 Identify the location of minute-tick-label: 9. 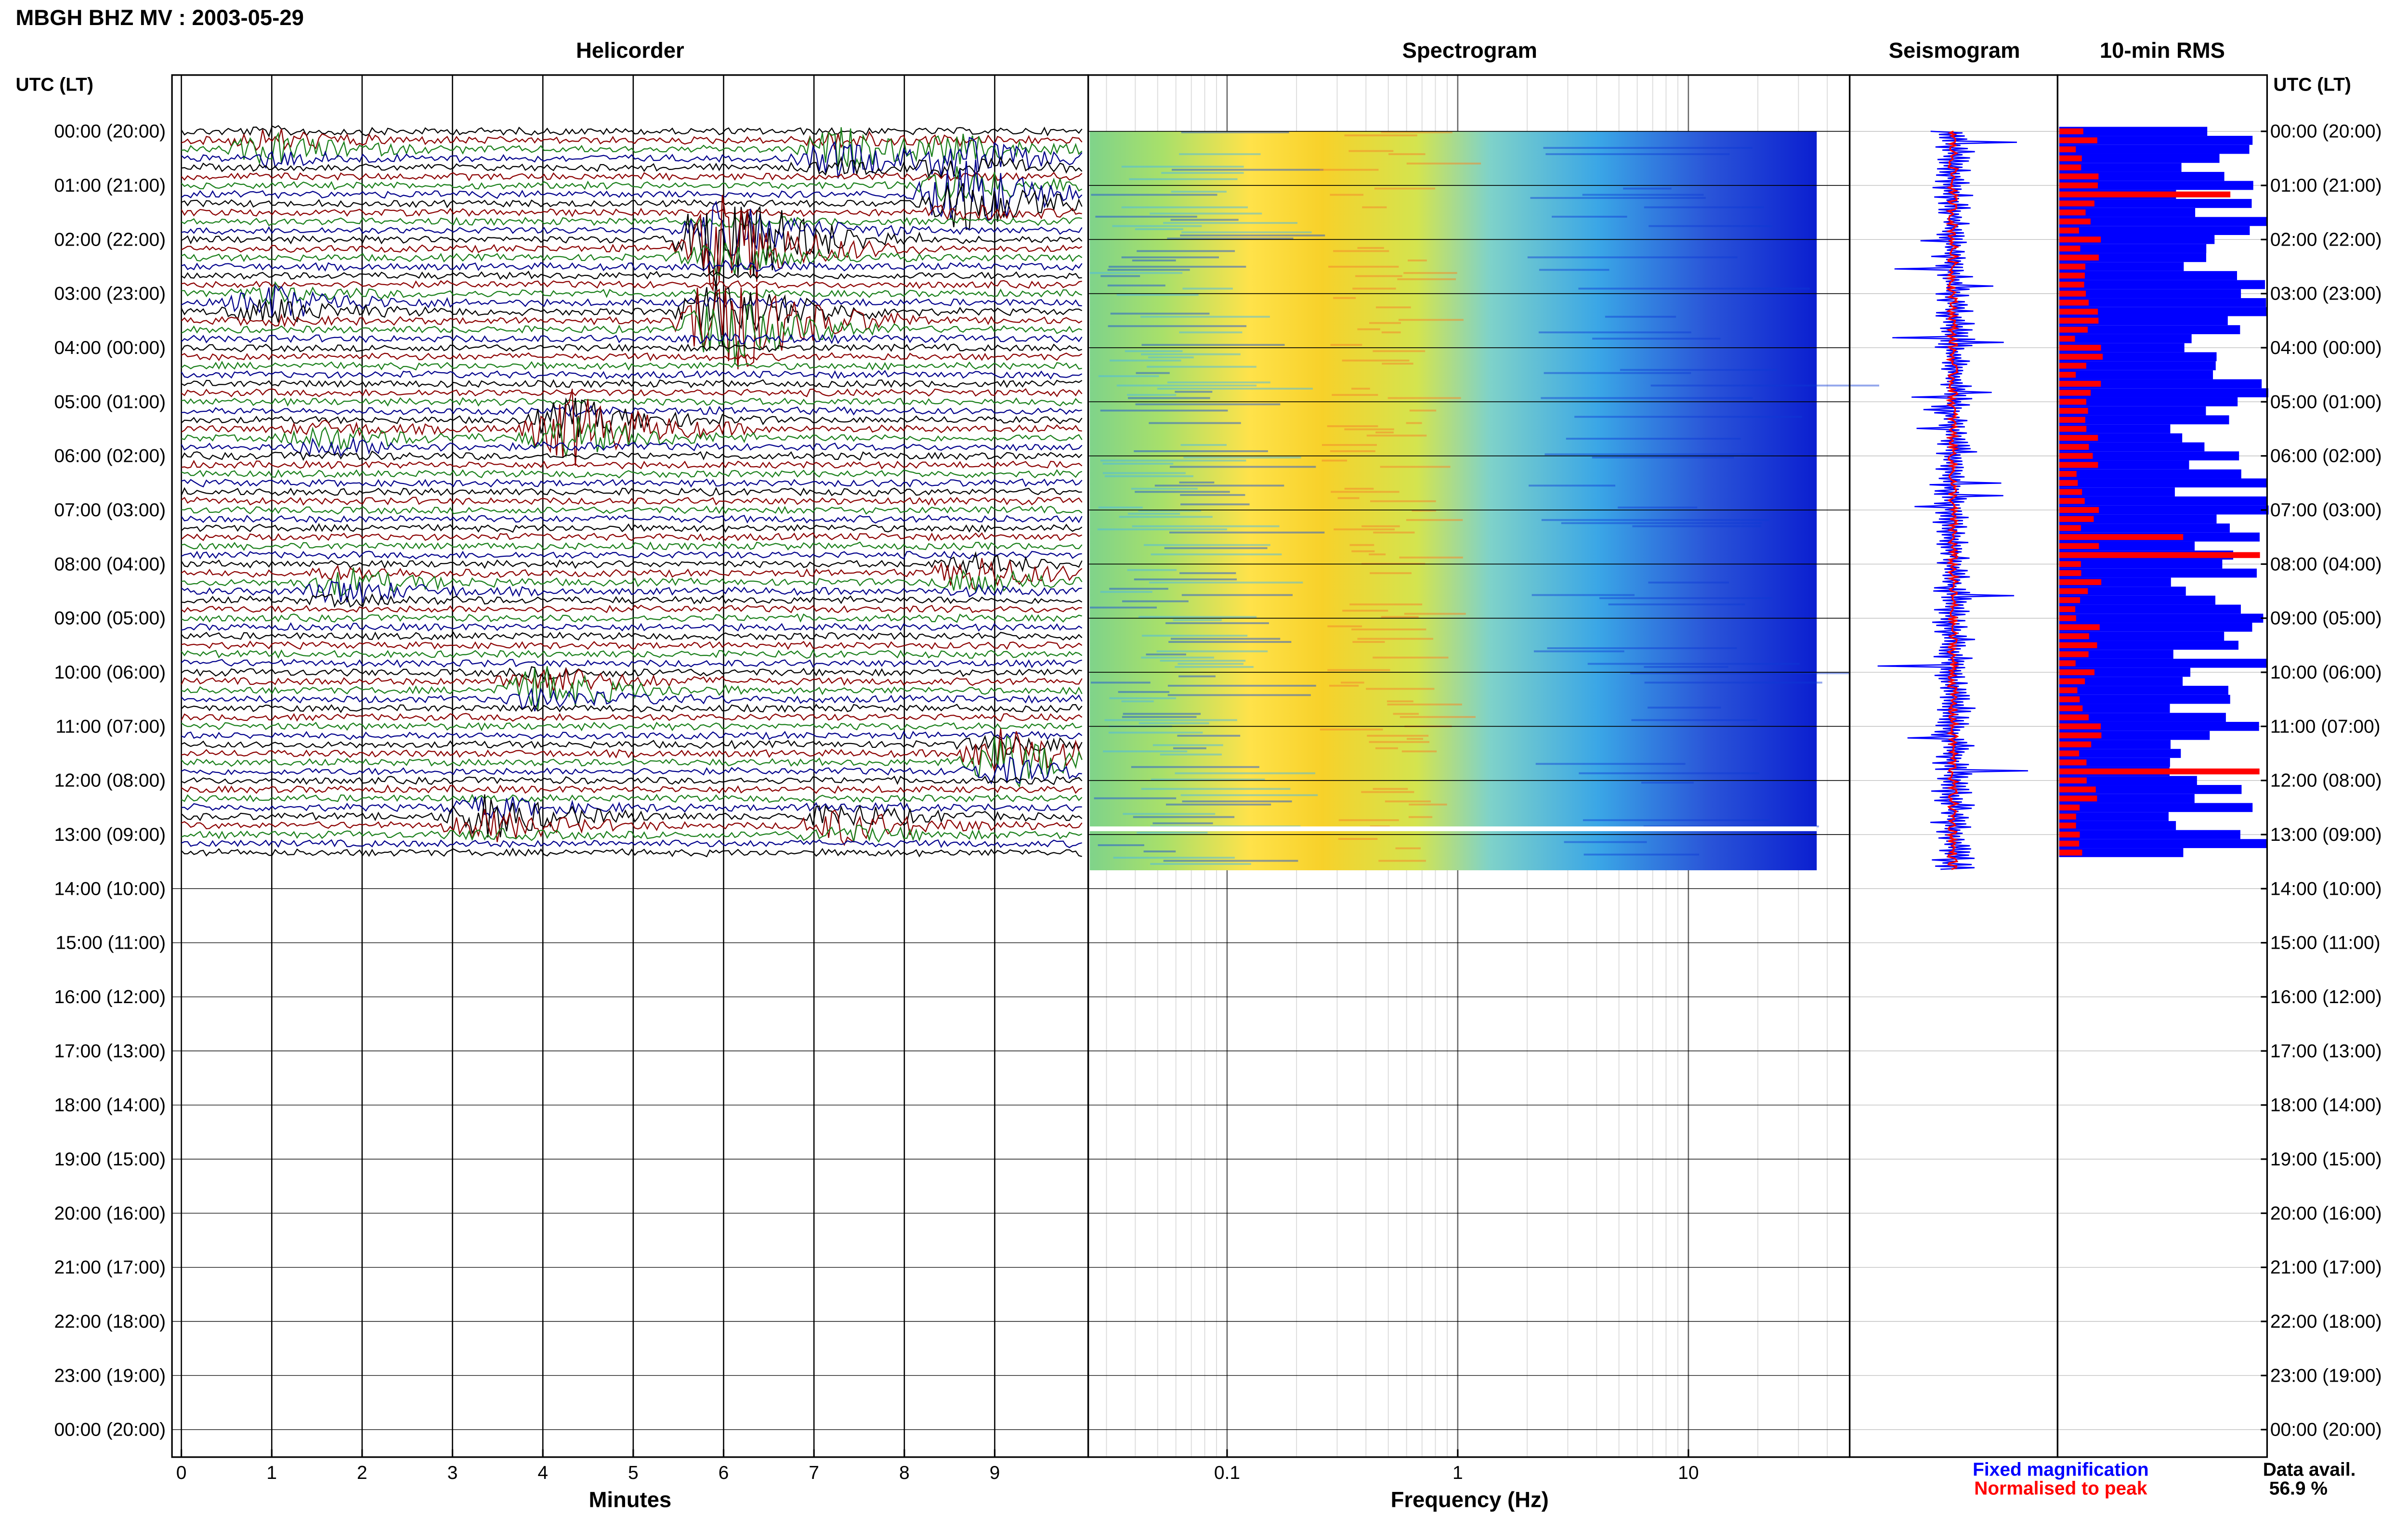
(995, 1473).